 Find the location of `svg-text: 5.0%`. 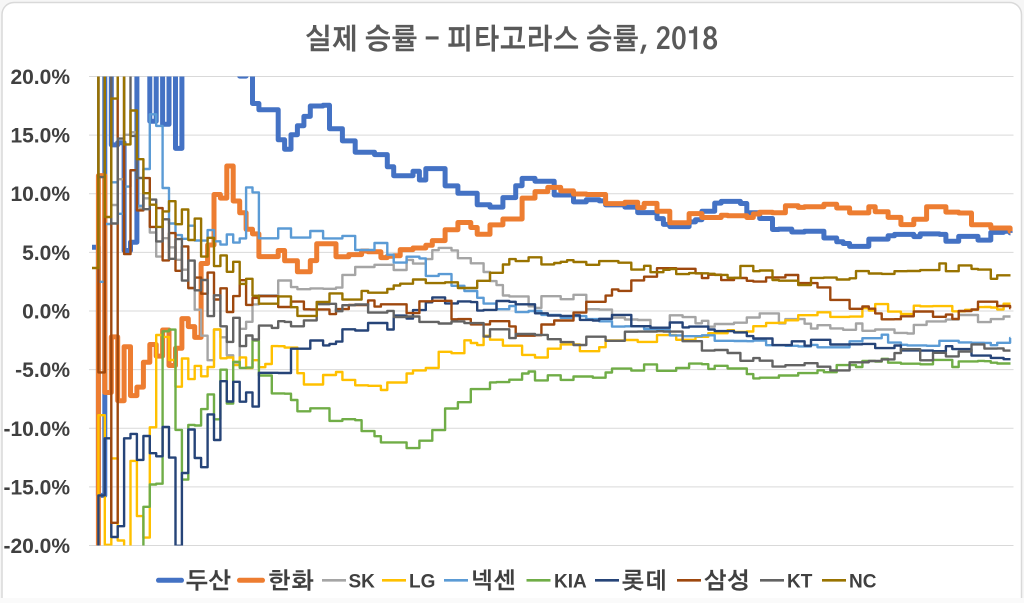

svg-text: 5.0% is located at coordinates (46, 253).